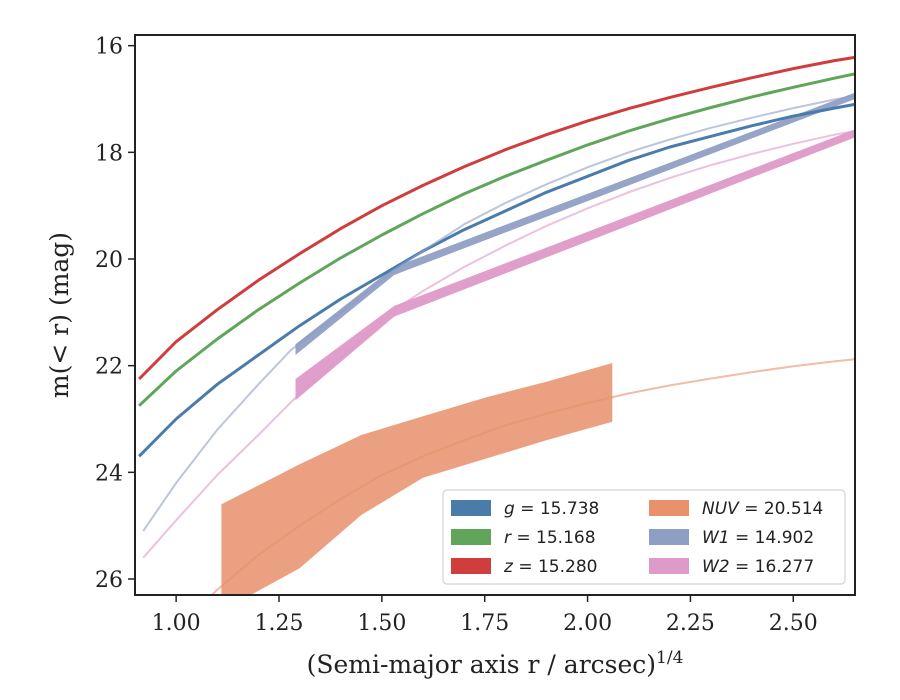  What do you see at coordinates (669, 508) in the screenshot?
I see `legend-swatch-nuv` at bounding box center [669, 508].